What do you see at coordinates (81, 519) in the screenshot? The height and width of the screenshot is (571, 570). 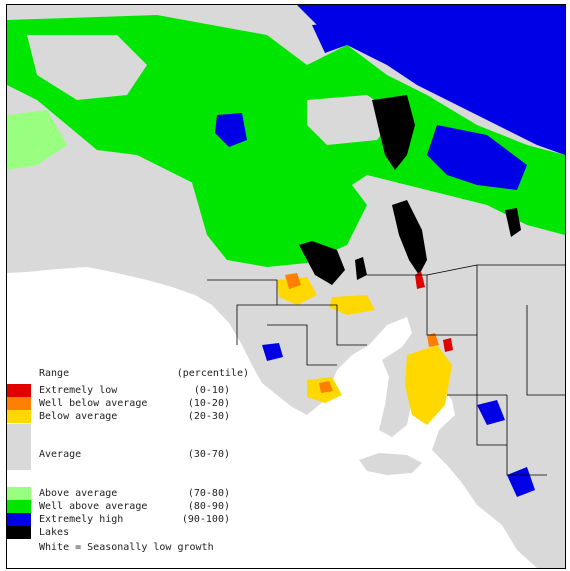 I see `legend-label: Extremely high` at bounding box center [81, 519].